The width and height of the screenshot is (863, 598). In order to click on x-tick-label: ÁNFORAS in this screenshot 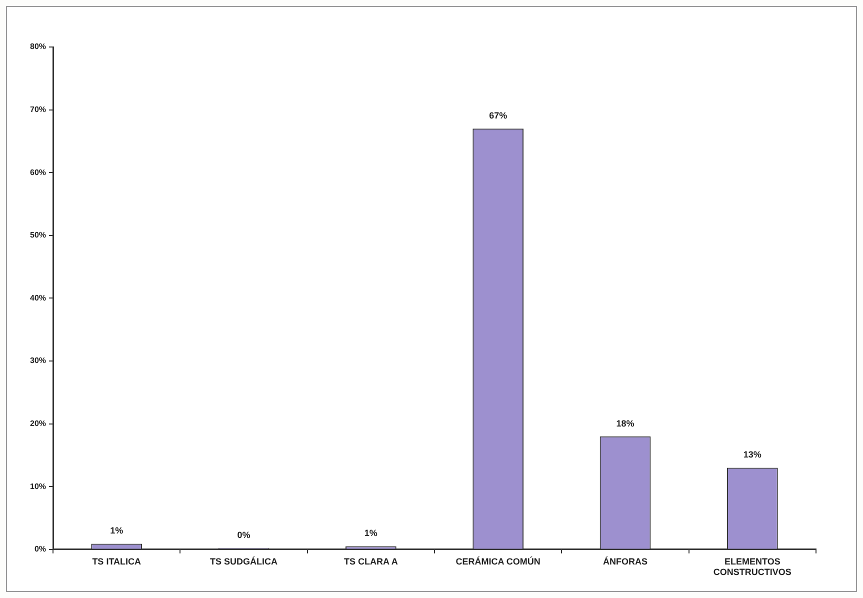, I will do `click(625, 561)`.